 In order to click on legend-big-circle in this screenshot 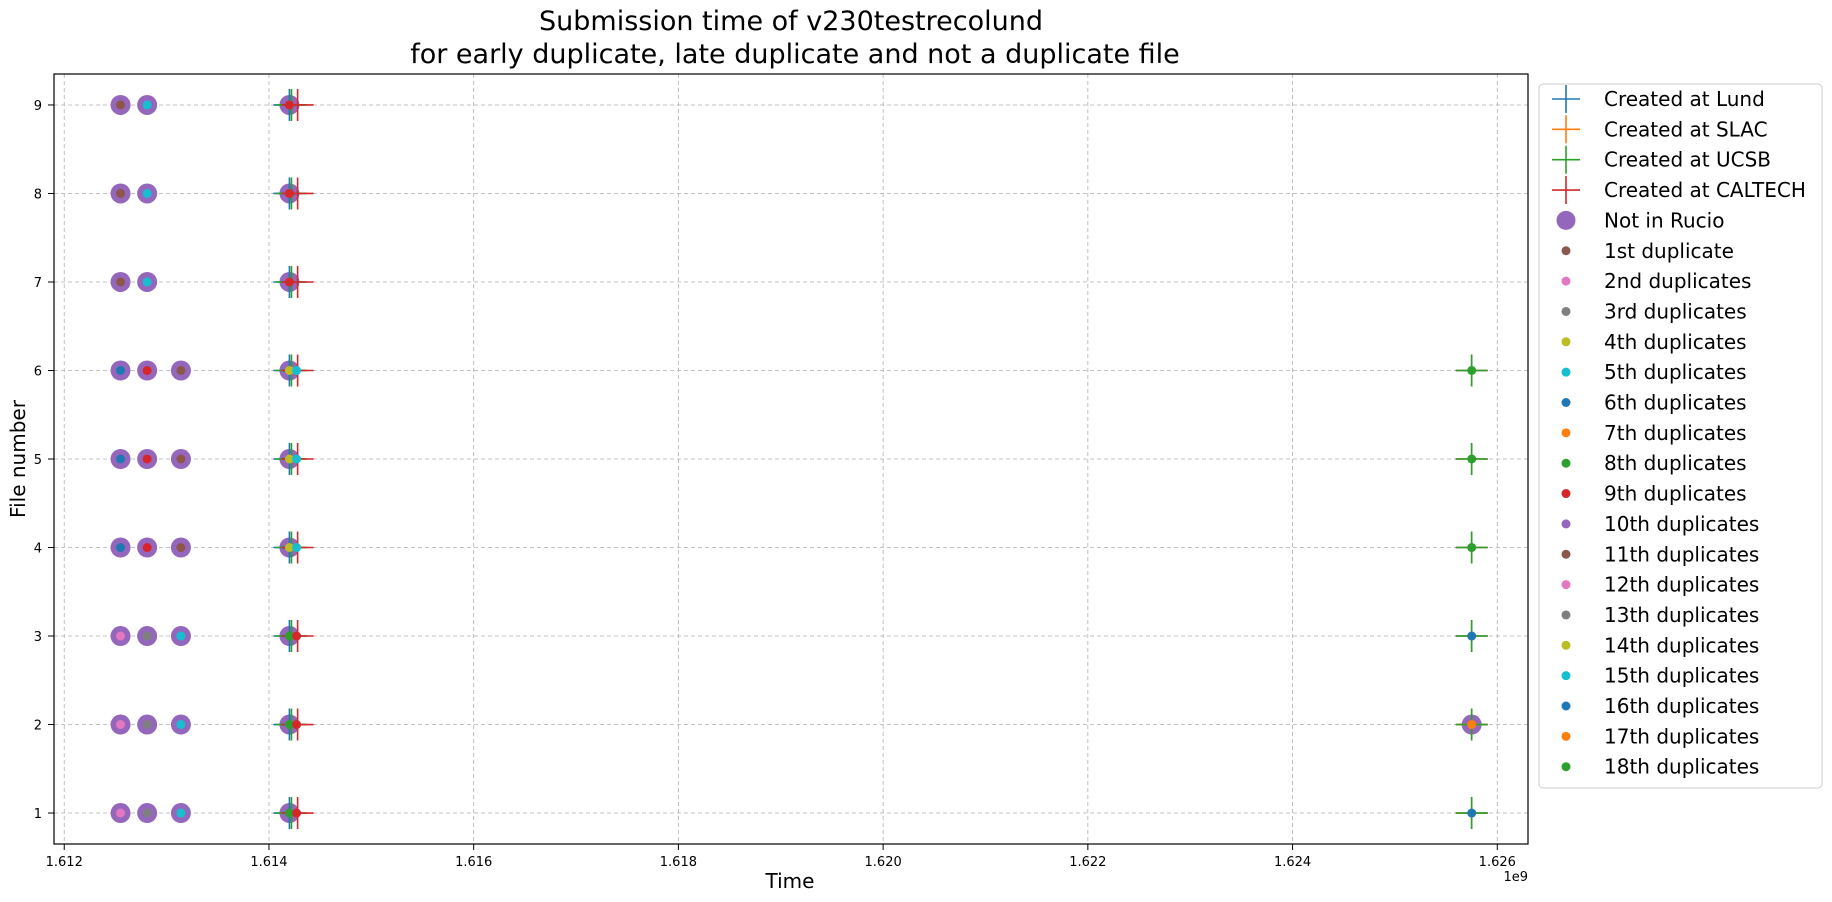, I will do `click(1566, 220)`.